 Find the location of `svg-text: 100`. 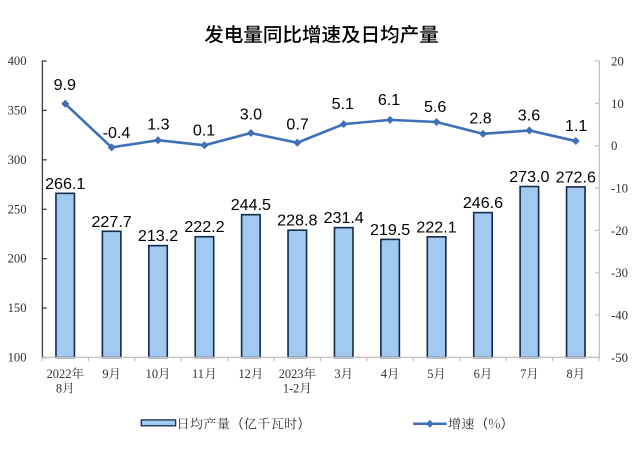

svg-text: 100 is located at coordinates (17, 358).